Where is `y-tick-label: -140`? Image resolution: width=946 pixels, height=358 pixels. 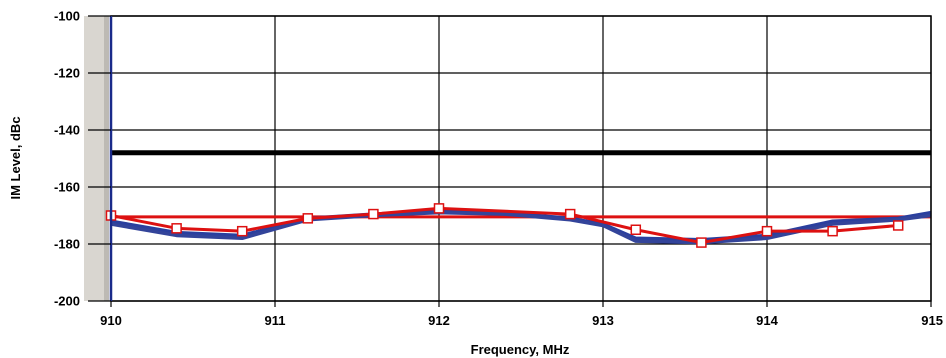
y-tick-label: -140 is located at coordinates (67, 130).